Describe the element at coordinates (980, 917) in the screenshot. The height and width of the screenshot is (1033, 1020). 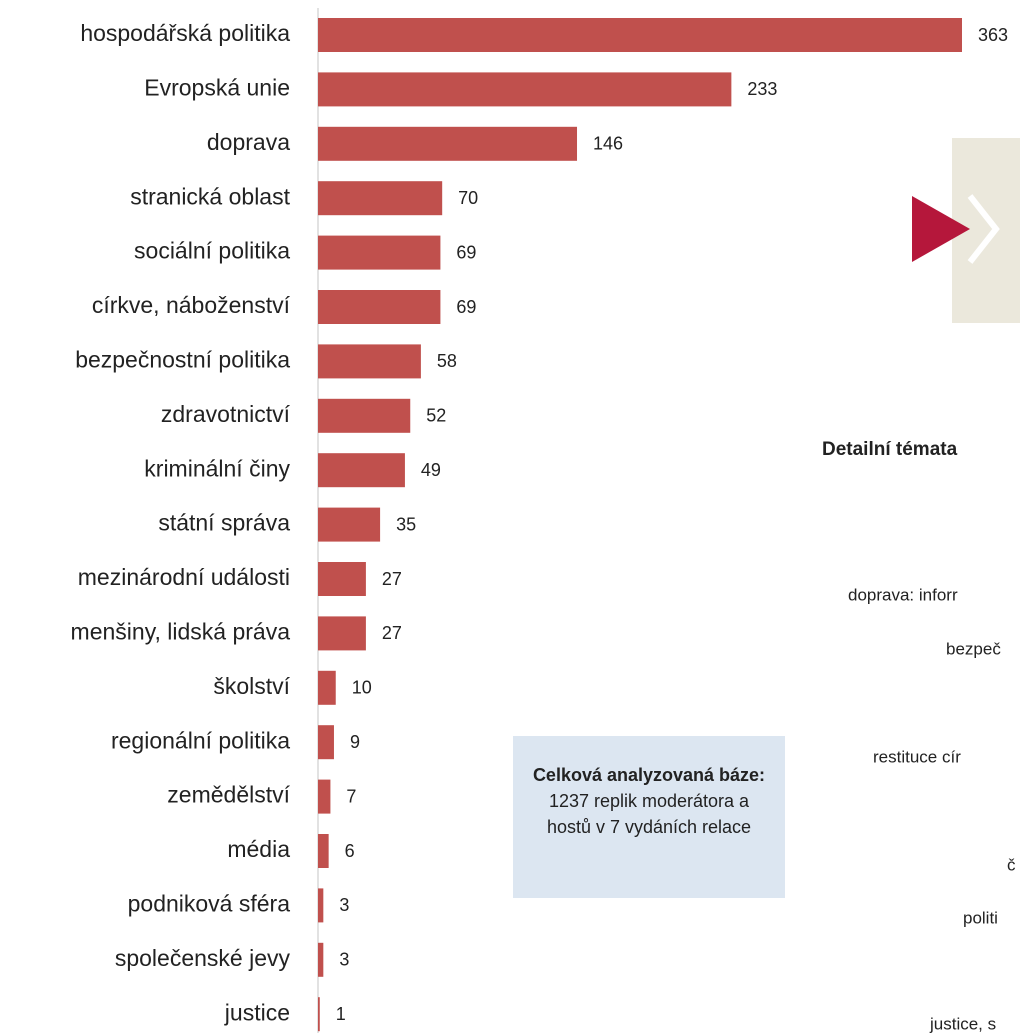
I see `side-item: politi` at that location.